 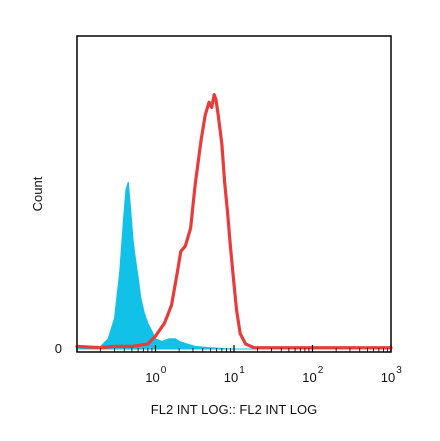 I want to click on x-tick-label-3: 10, so click(x=388, y=377).